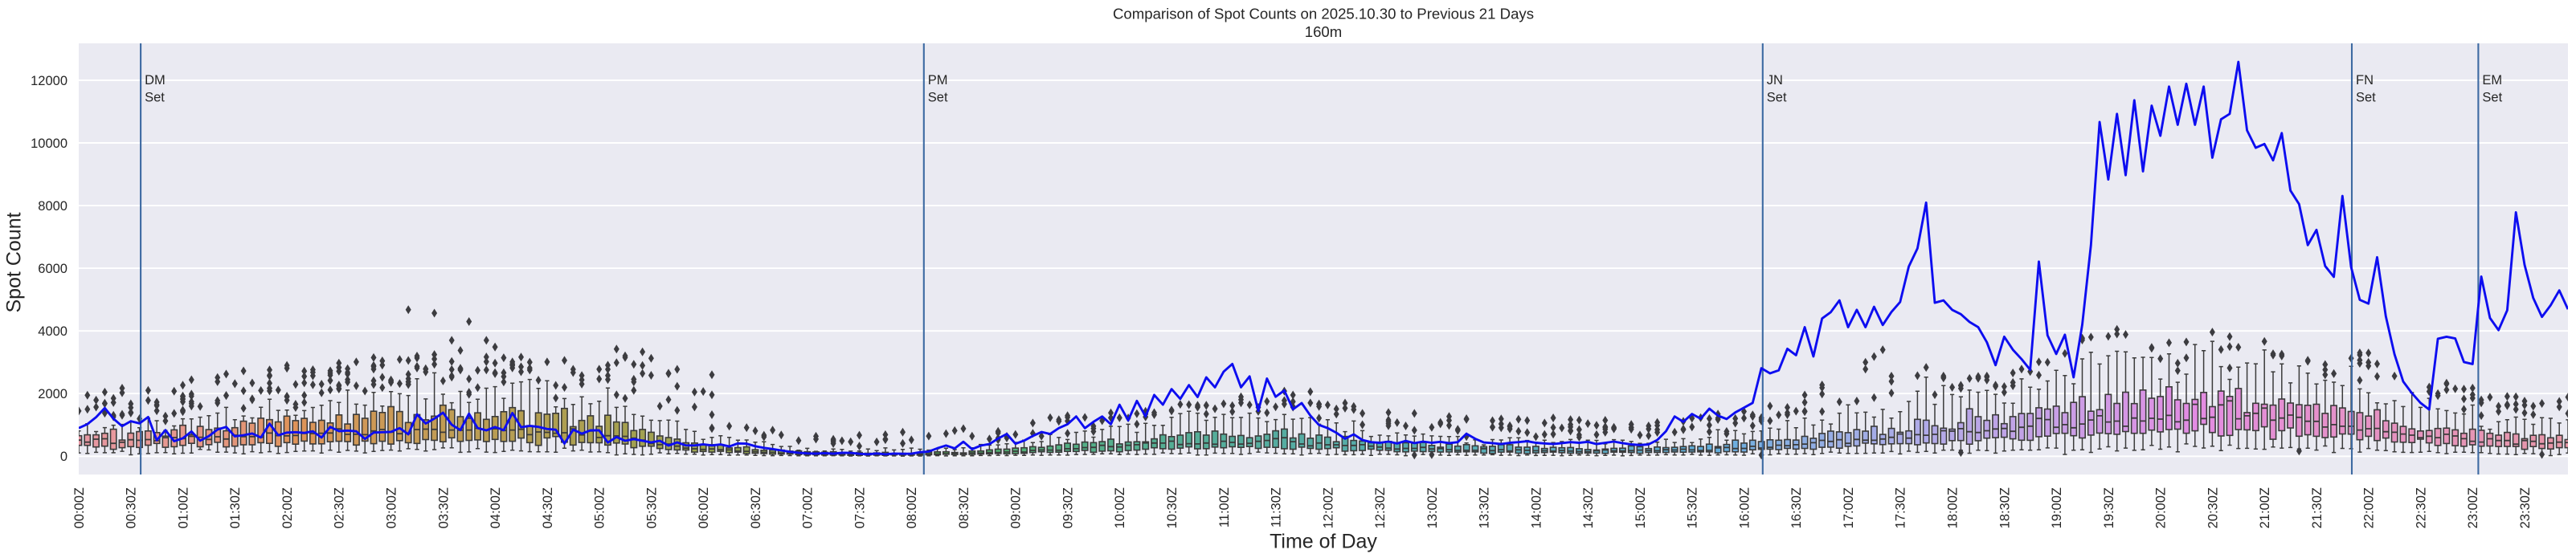 The width and height of the screenshot is (2576, 558). Describe the element at coordinates (1775, 80) in the screenshot. I see `svg-text: JN` at that location.